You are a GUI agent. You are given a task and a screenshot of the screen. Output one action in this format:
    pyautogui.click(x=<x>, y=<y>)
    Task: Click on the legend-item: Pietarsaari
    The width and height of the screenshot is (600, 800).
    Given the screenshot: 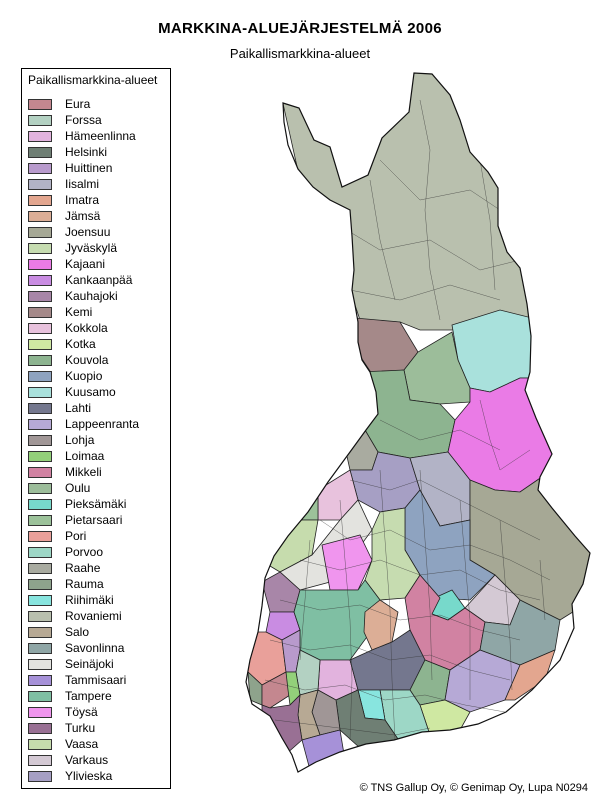 What is the action you would take?
    pyautogui.click(x=83, y=520)
    